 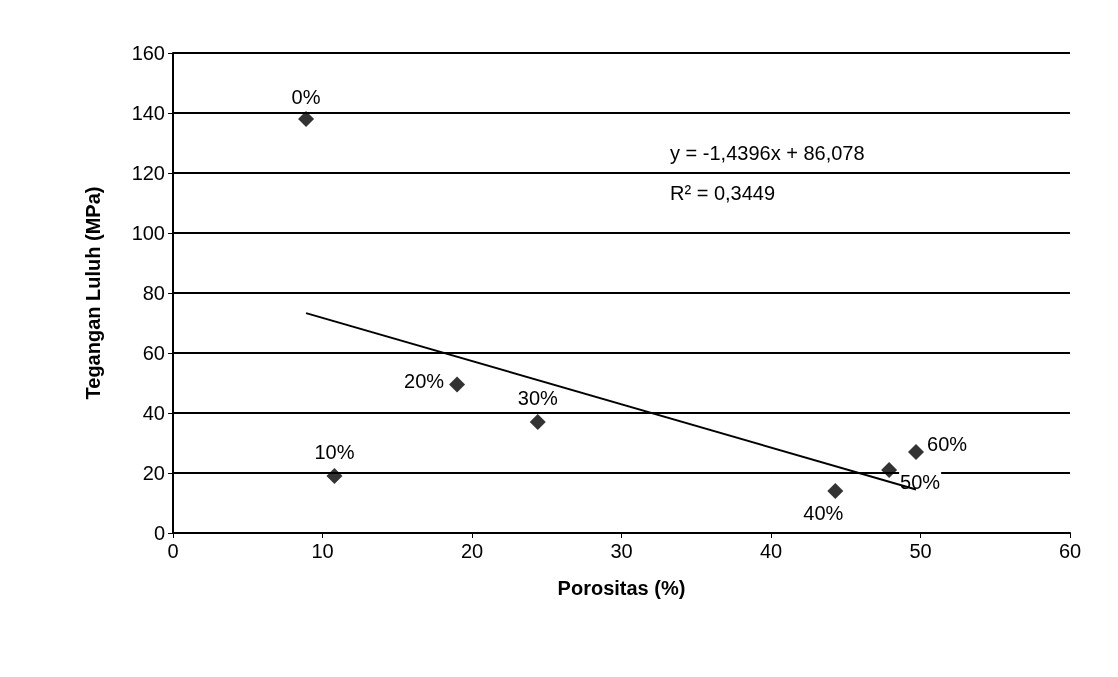 I want to click on annotation: y = -1,4396x + 86,078, so click(x=767, y=153).